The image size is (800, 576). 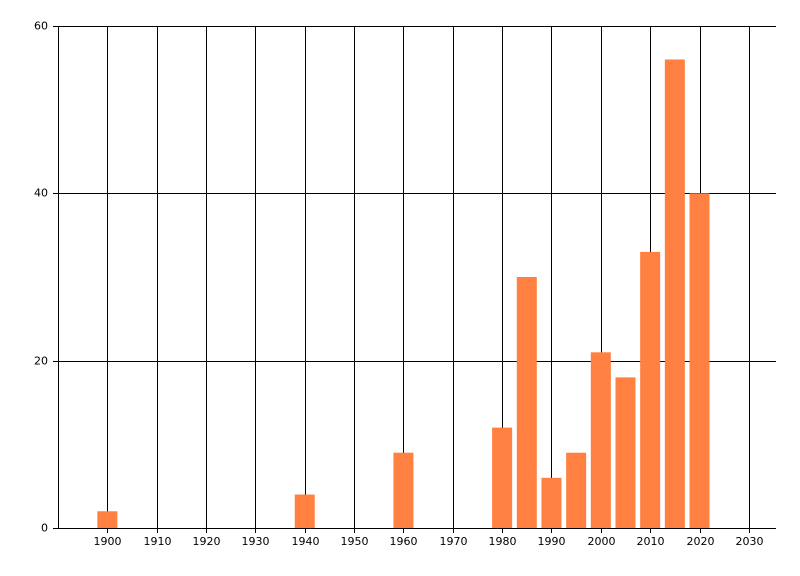 I want to click on y-tick-label: 40, so click(x=41, y=193).